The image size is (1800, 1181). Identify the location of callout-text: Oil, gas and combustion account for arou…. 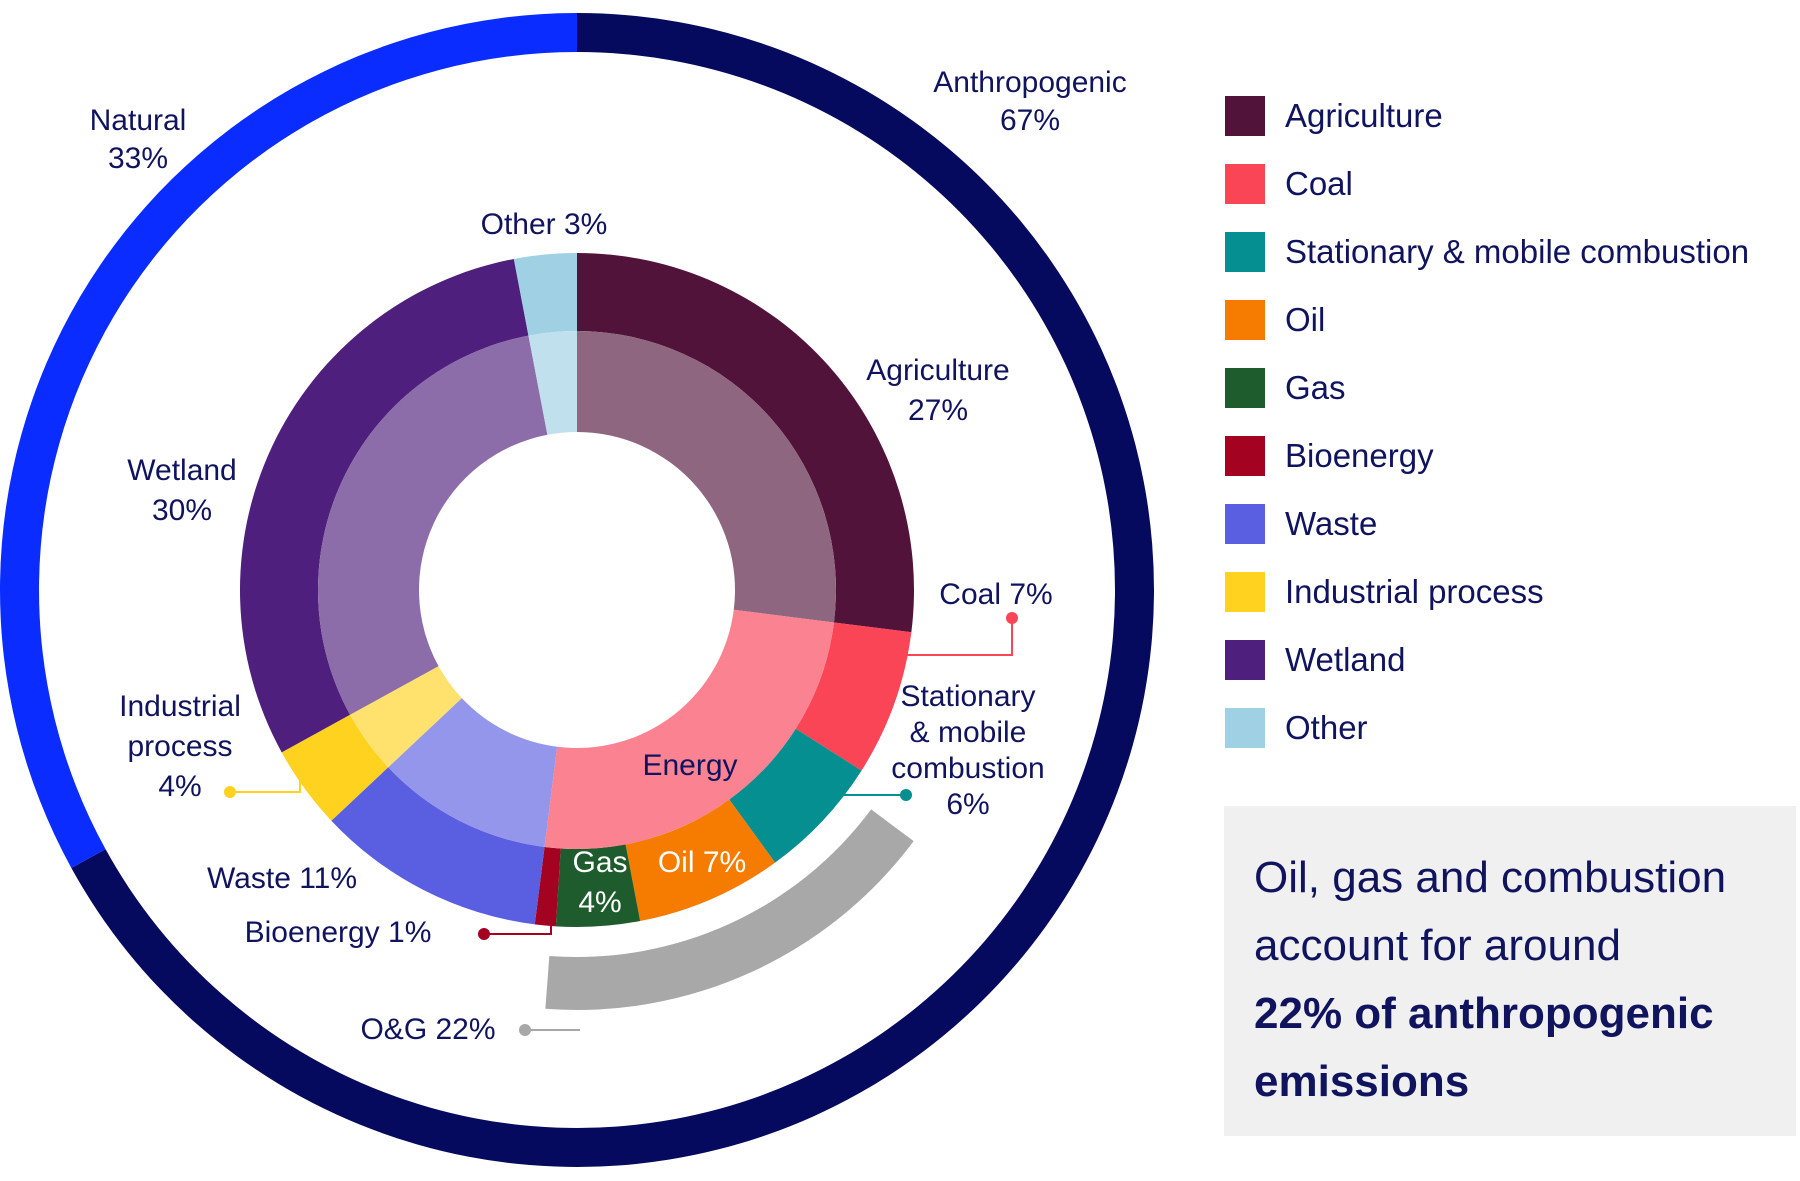
(1510, 980).